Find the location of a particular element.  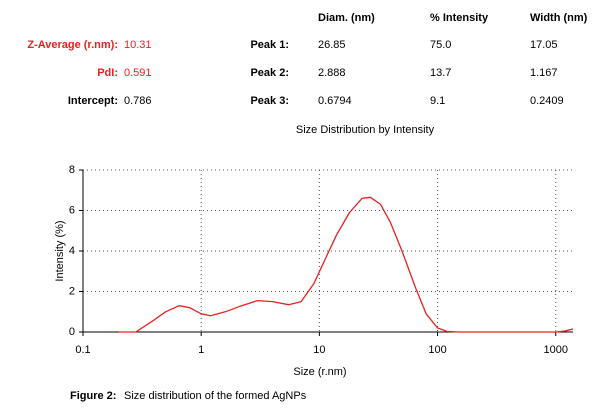

summary-label: Z-Average (r.nm): is located at coordinates (72, 45).